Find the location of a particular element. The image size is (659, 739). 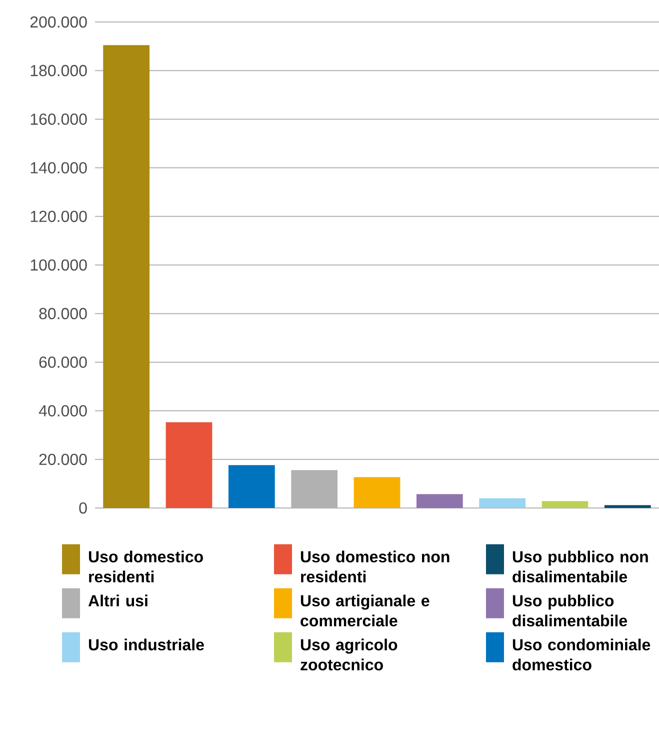

y-tick-label: 200.000 is located at coordinates (58, 22).